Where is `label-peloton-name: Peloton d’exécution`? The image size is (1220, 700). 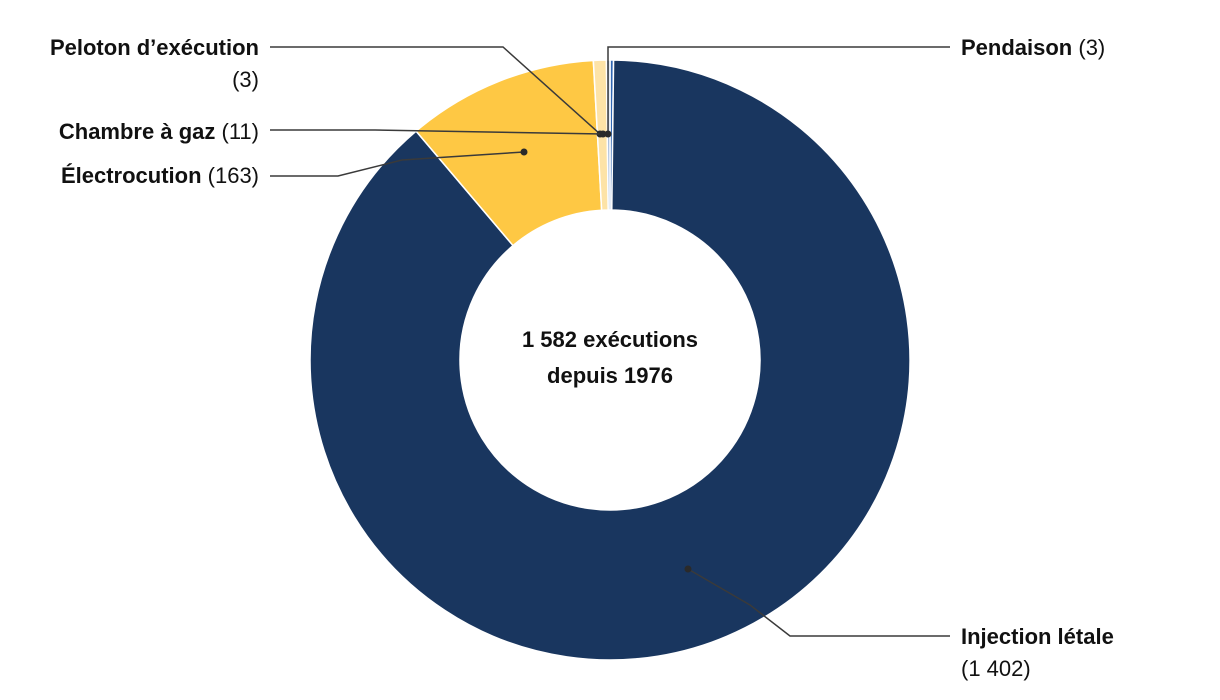
label-peloton-name: Peloton d’exécution is located at coordinates (154, 47).